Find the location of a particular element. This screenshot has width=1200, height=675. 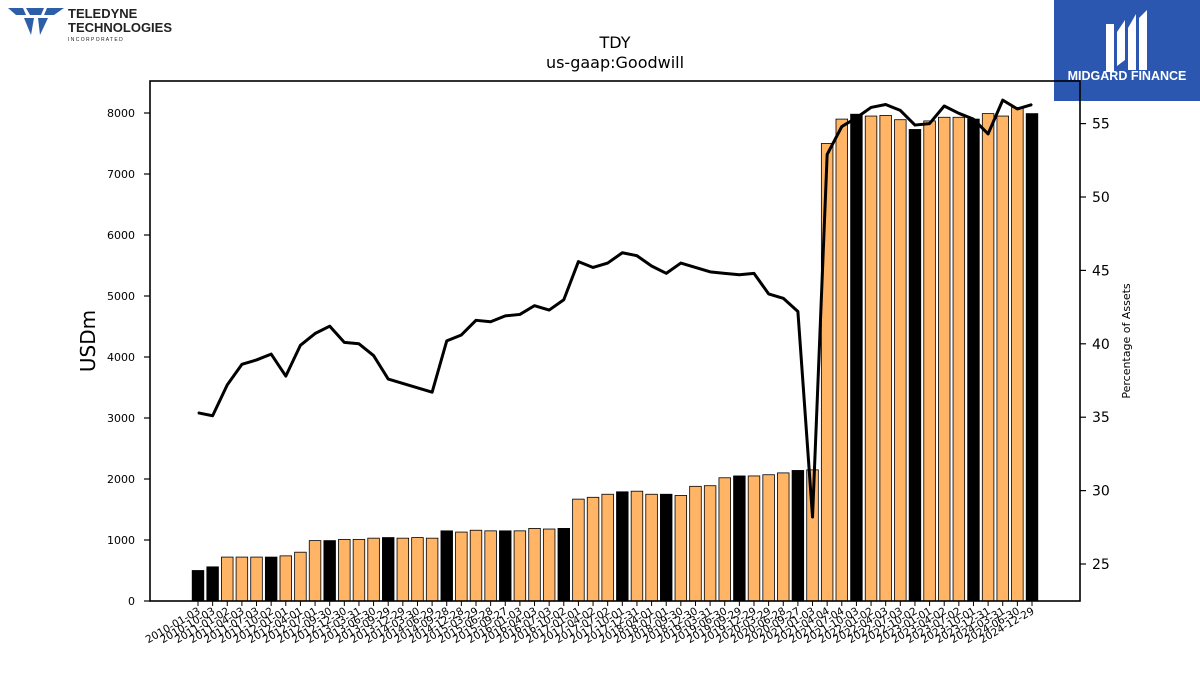

y-tick-label: 3000 is located at coordinates (121, 418).